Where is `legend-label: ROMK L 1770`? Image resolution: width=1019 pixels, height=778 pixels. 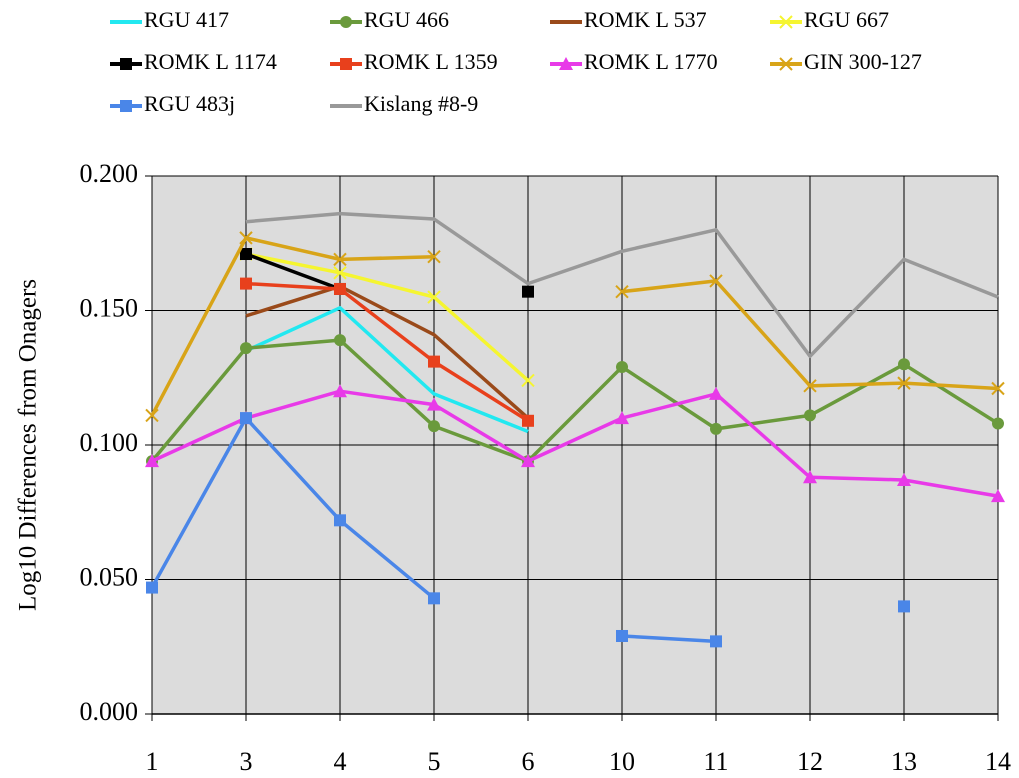 legend-label: ROMK L 1770 is located at coordinates (651, 61).